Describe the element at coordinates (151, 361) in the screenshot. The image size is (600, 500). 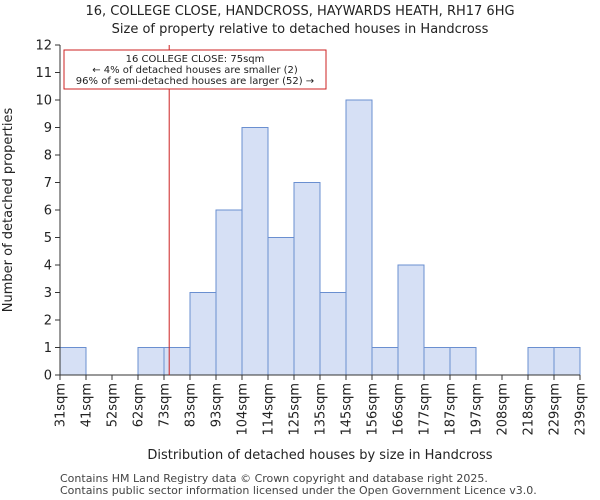
I see `bar-62sqm` at that location.